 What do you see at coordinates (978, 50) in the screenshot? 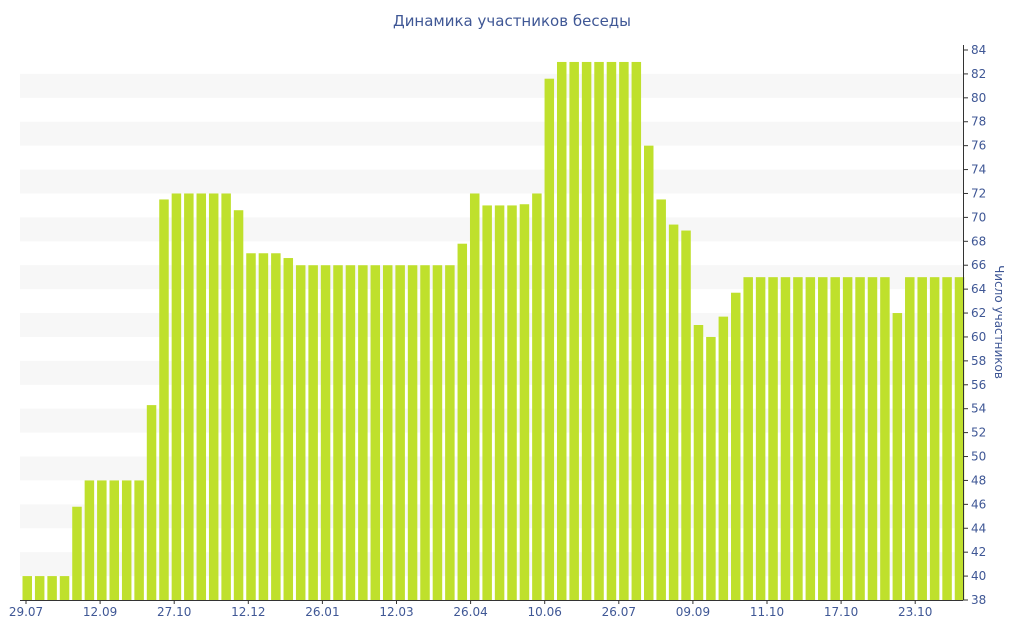
I see `y-tick-label: 84` at bounding box center [978, 50].